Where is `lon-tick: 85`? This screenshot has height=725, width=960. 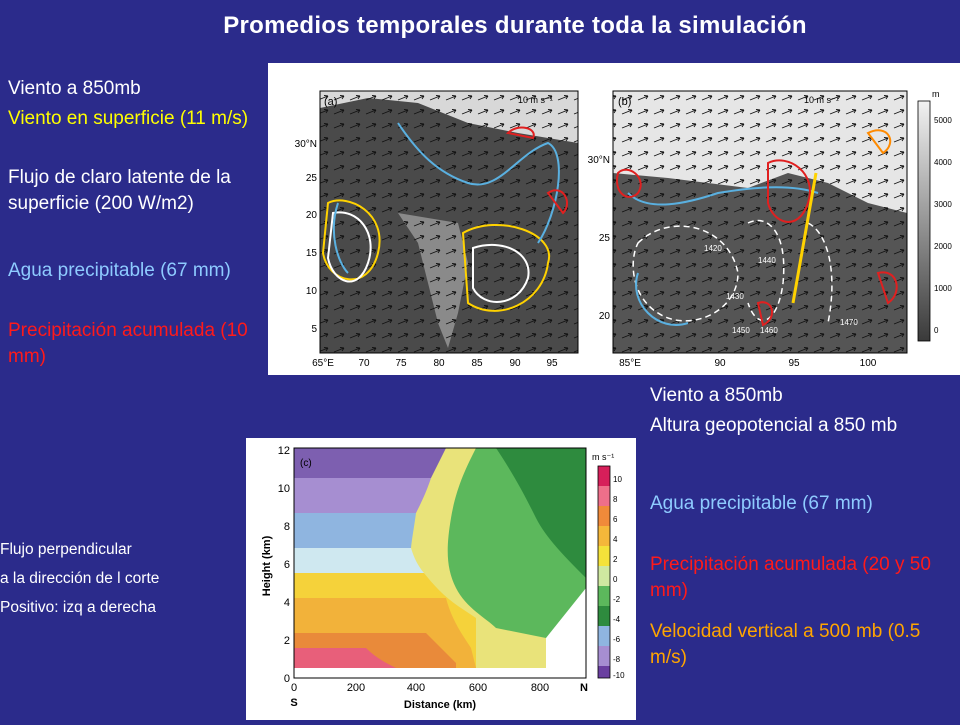 lon-tick: 85 is located at coordinates (477, 363).